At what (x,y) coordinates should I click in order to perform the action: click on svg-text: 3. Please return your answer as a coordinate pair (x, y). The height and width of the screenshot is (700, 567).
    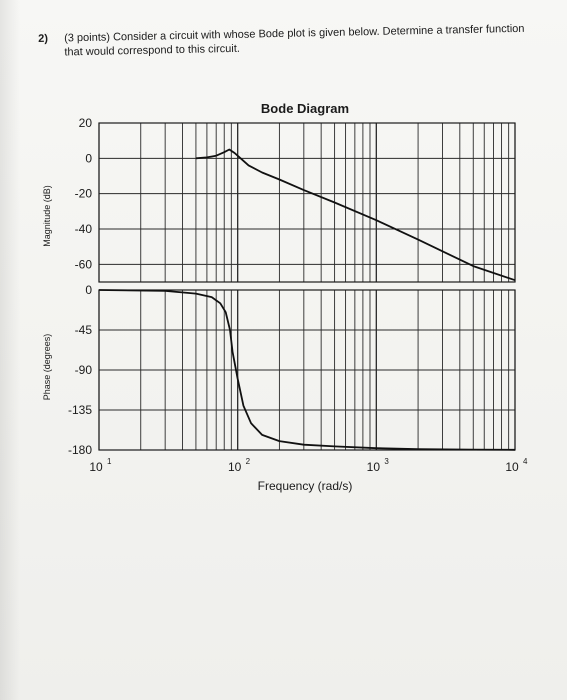
    Looking at the image, I should click on (386, 461).